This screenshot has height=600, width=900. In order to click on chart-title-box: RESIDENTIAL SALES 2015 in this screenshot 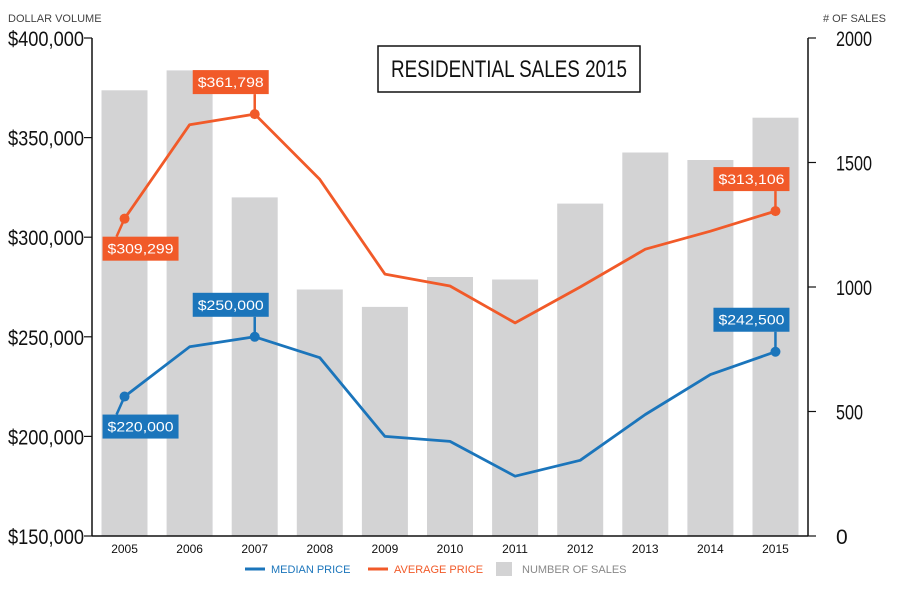, I will do `click(509, 69)`.